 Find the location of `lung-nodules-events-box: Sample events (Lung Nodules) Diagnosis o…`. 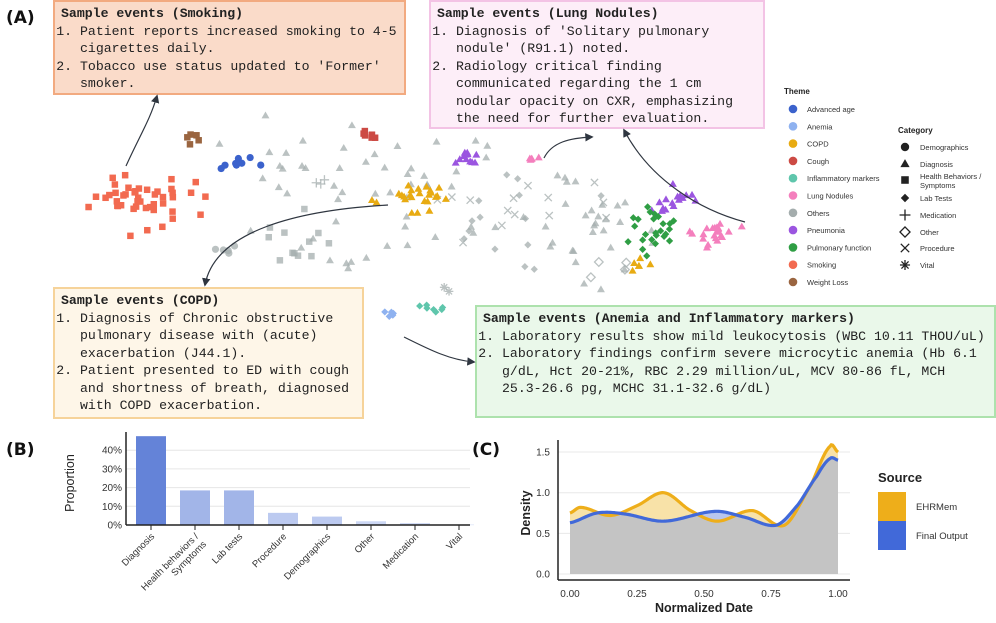

lung-nodules-events-box: Sample events (Lung Nodules) Diagnosis o… is located at coordinates (597, 64).